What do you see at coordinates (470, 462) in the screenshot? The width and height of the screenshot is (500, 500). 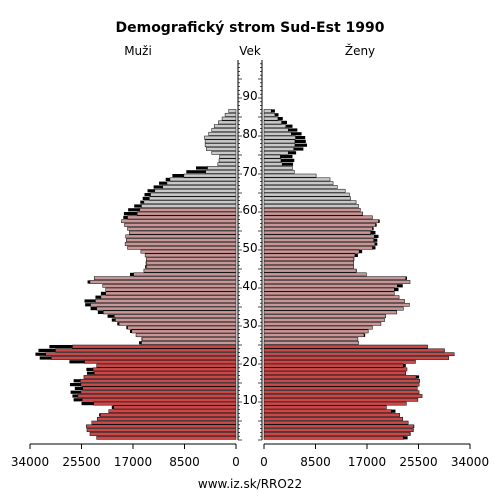 I see `value-tick-label-right: 34000` at bounding box center [470, 462].